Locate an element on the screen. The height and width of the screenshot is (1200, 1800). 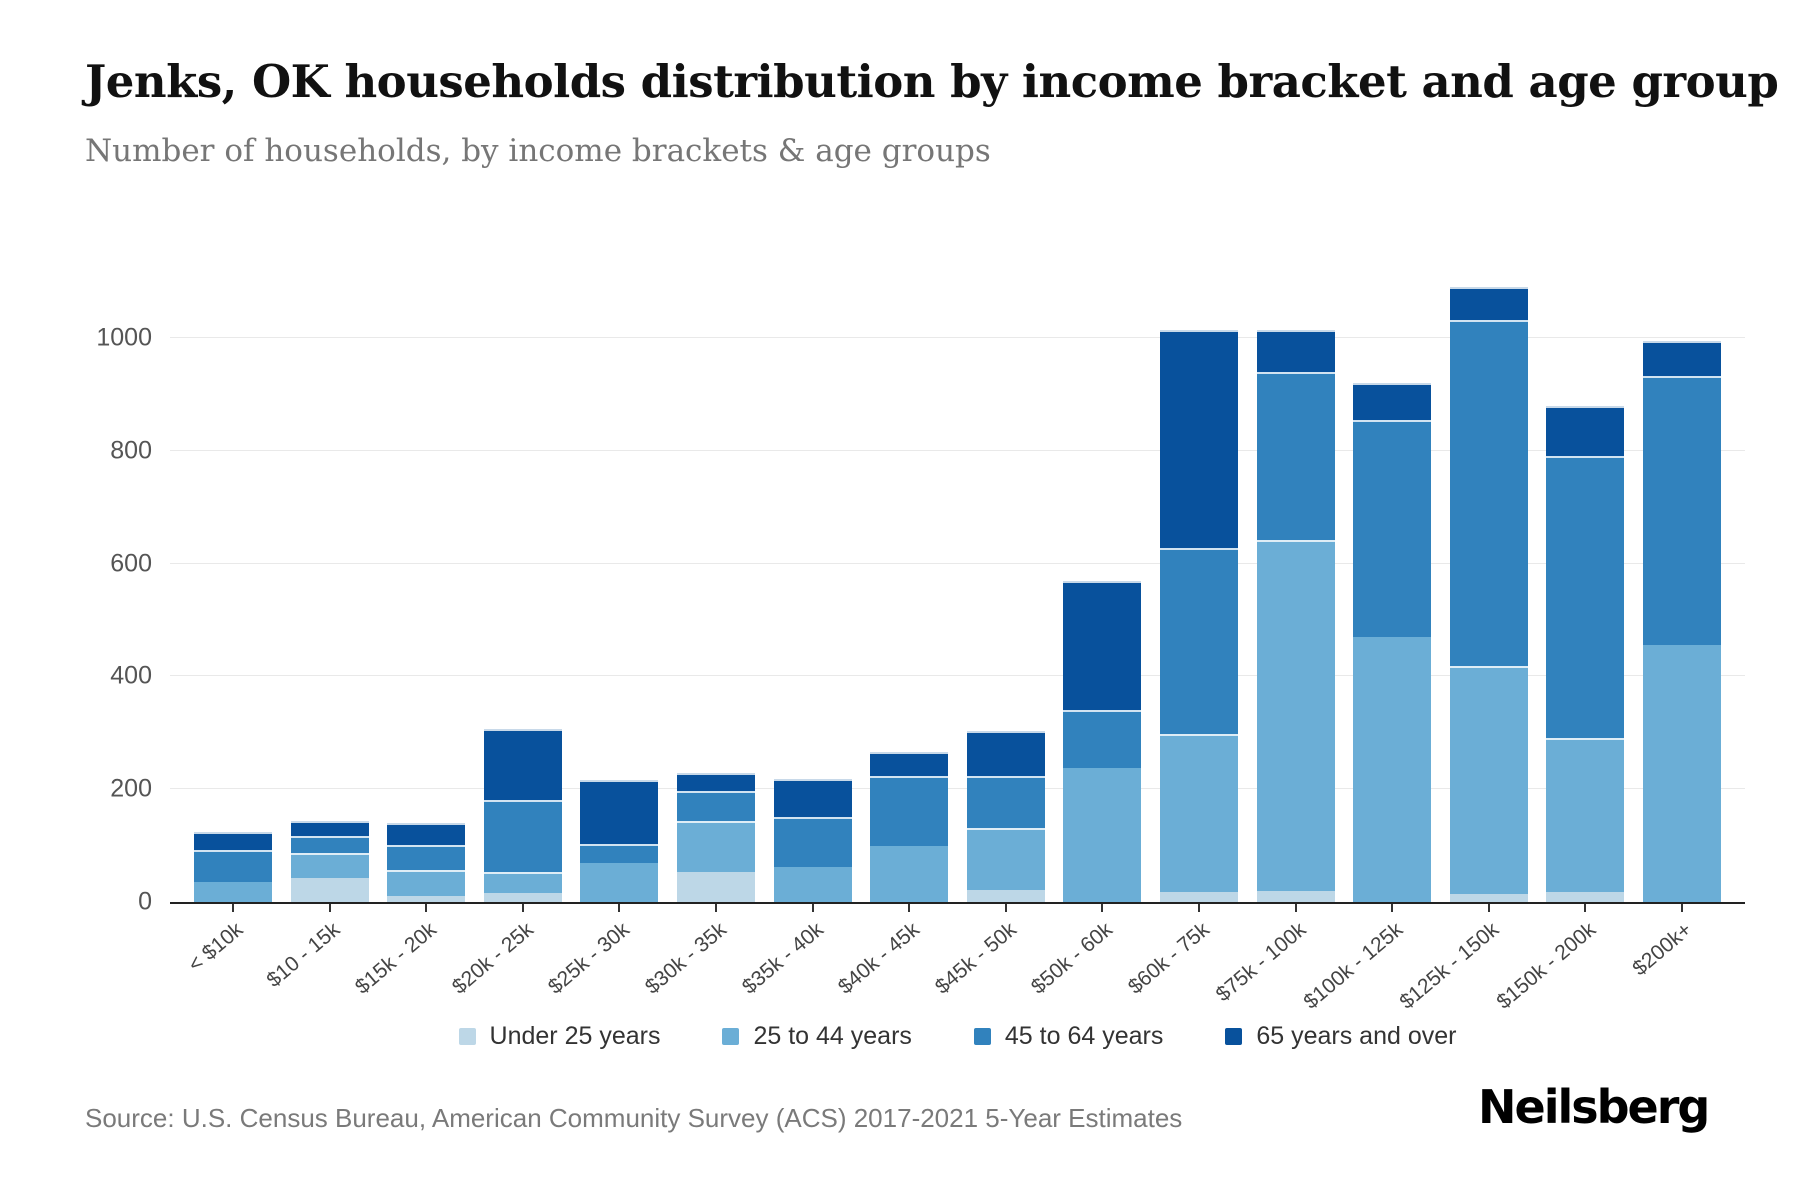
legend-label: Under 25 years is located at coordinates (575, 1036).